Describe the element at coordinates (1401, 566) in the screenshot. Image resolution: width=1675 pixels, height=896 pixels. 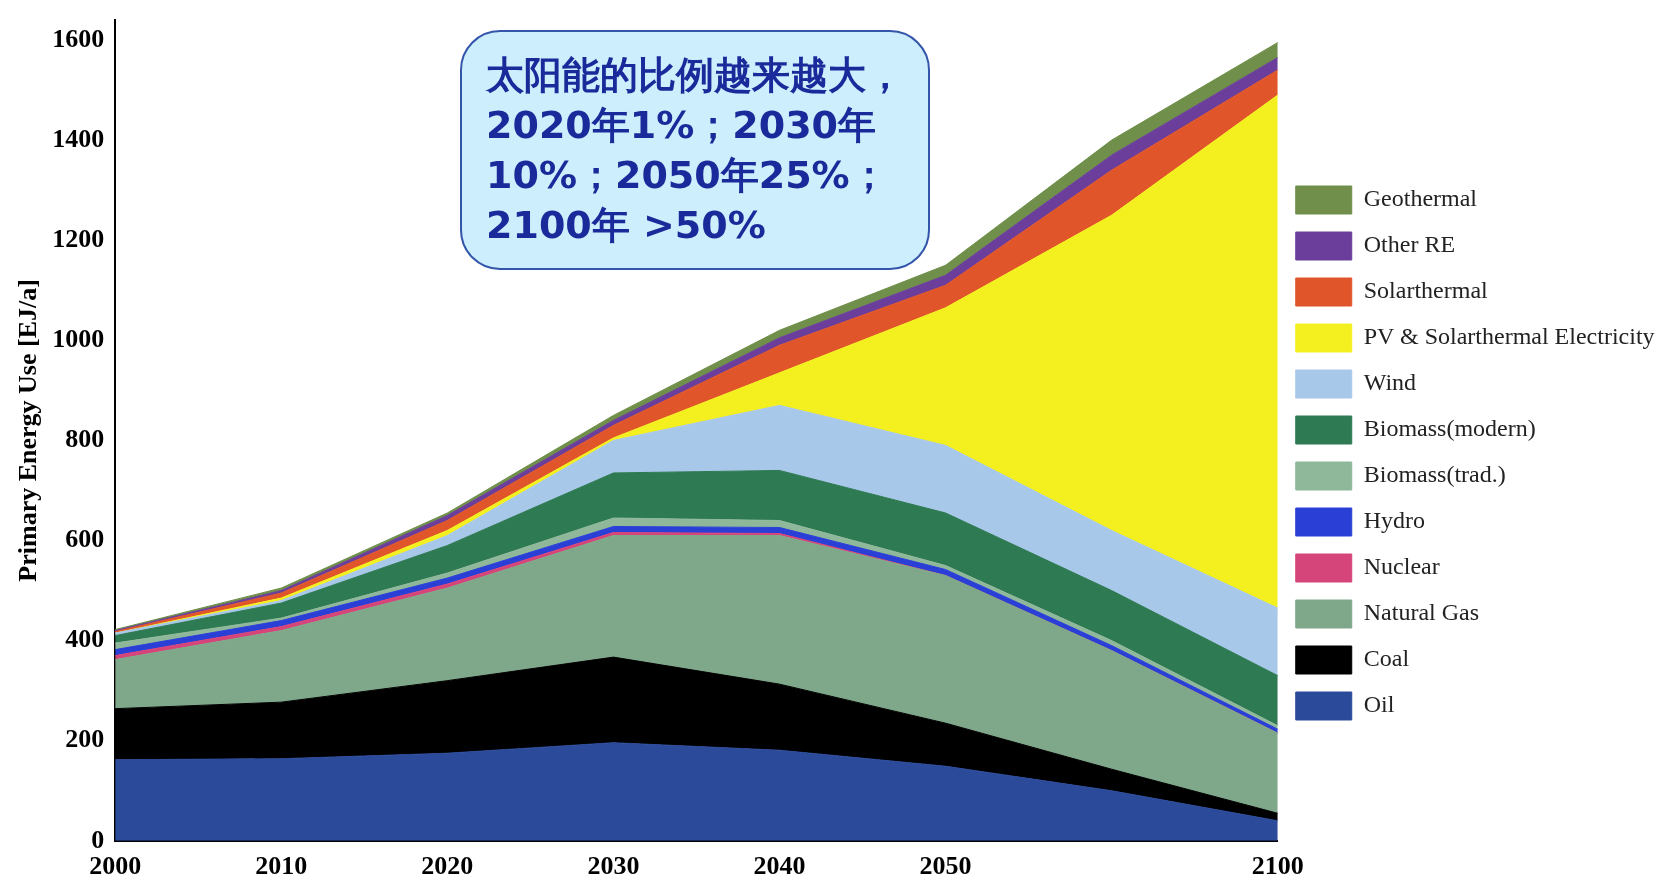
I see `legend-label: Nuclear` at that location.